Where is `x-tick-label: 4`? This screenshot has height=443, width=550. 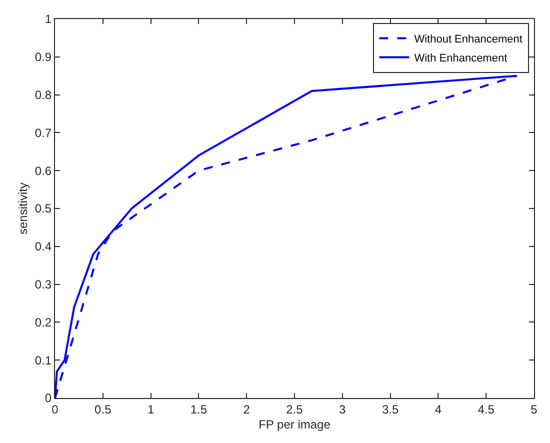
x-tick-label: 4 is located at coordinates (438, 409).